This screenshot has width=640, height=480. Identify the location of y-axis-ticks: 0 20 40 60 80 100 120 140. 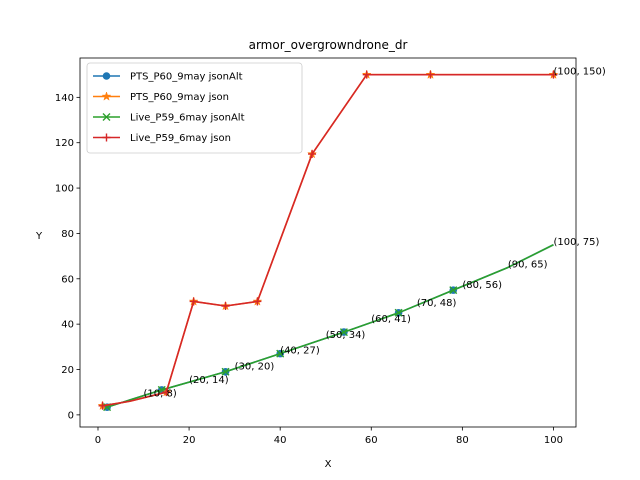
(67, 257).